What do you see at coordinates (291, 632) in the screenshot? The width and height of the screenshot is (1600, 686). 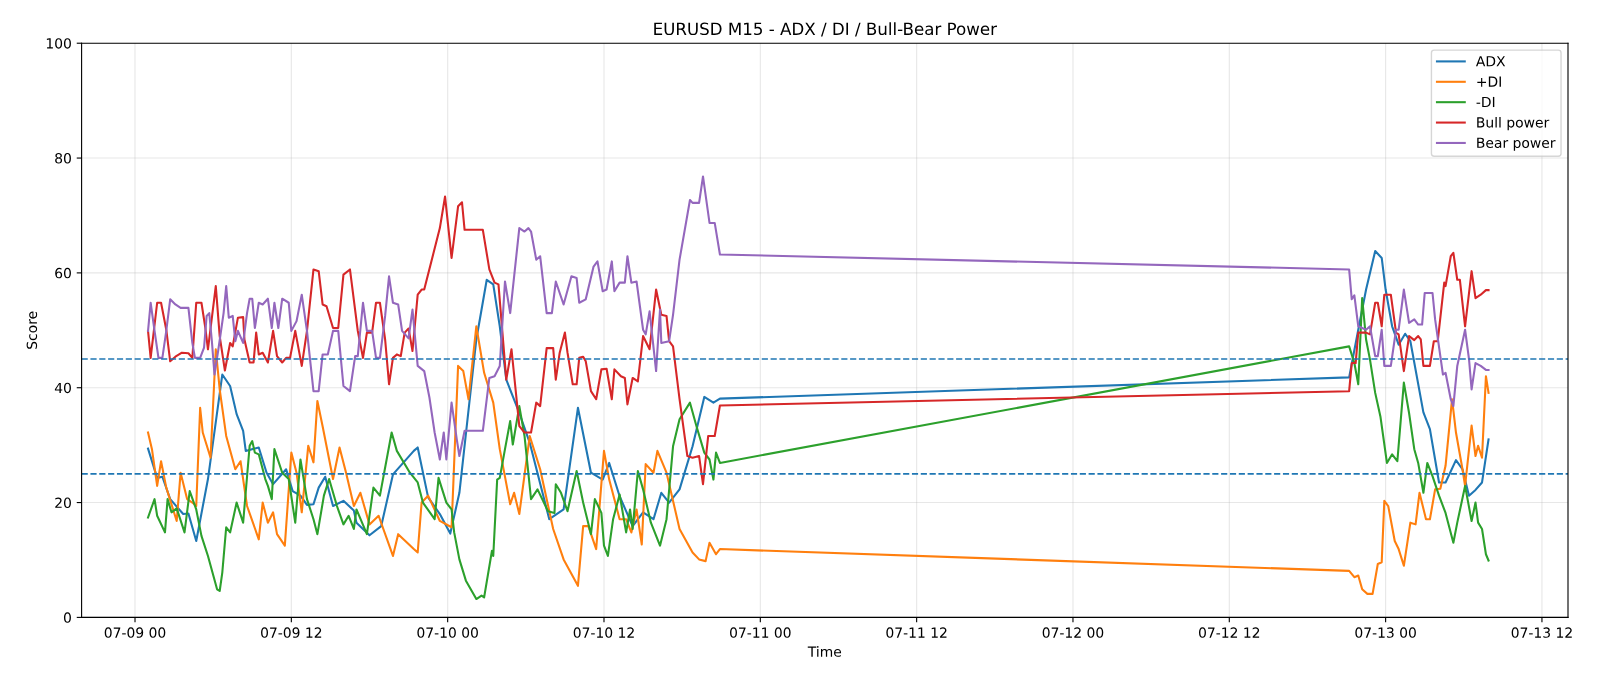 I see `x-tick-label: 07-09 12` at bounding box center [291, 632].